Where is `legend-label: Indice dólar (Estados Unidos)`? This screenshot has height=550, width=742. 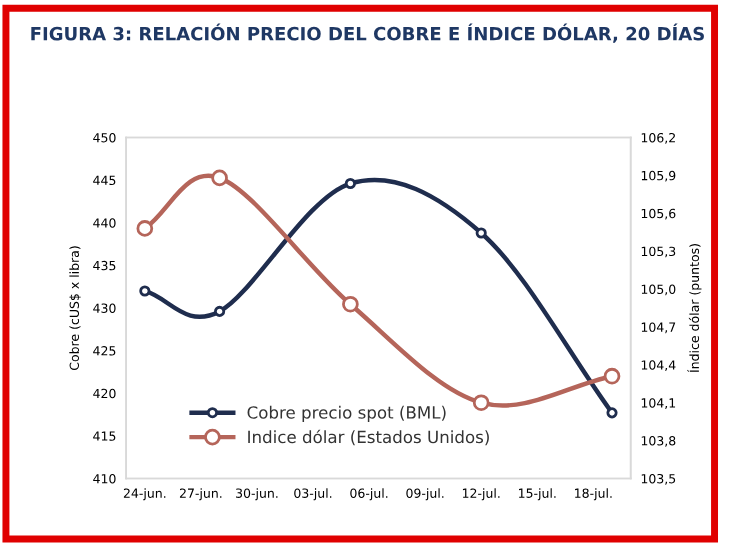 legend-label: Indice dólar (Estados Unidos) is located at coordinates (368, 437).